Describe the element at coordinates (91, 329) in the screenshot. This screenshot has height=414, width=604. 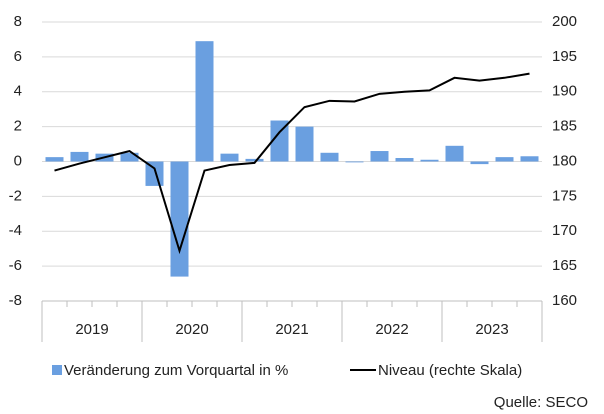
I see `x-group-label: 2019` at that location.